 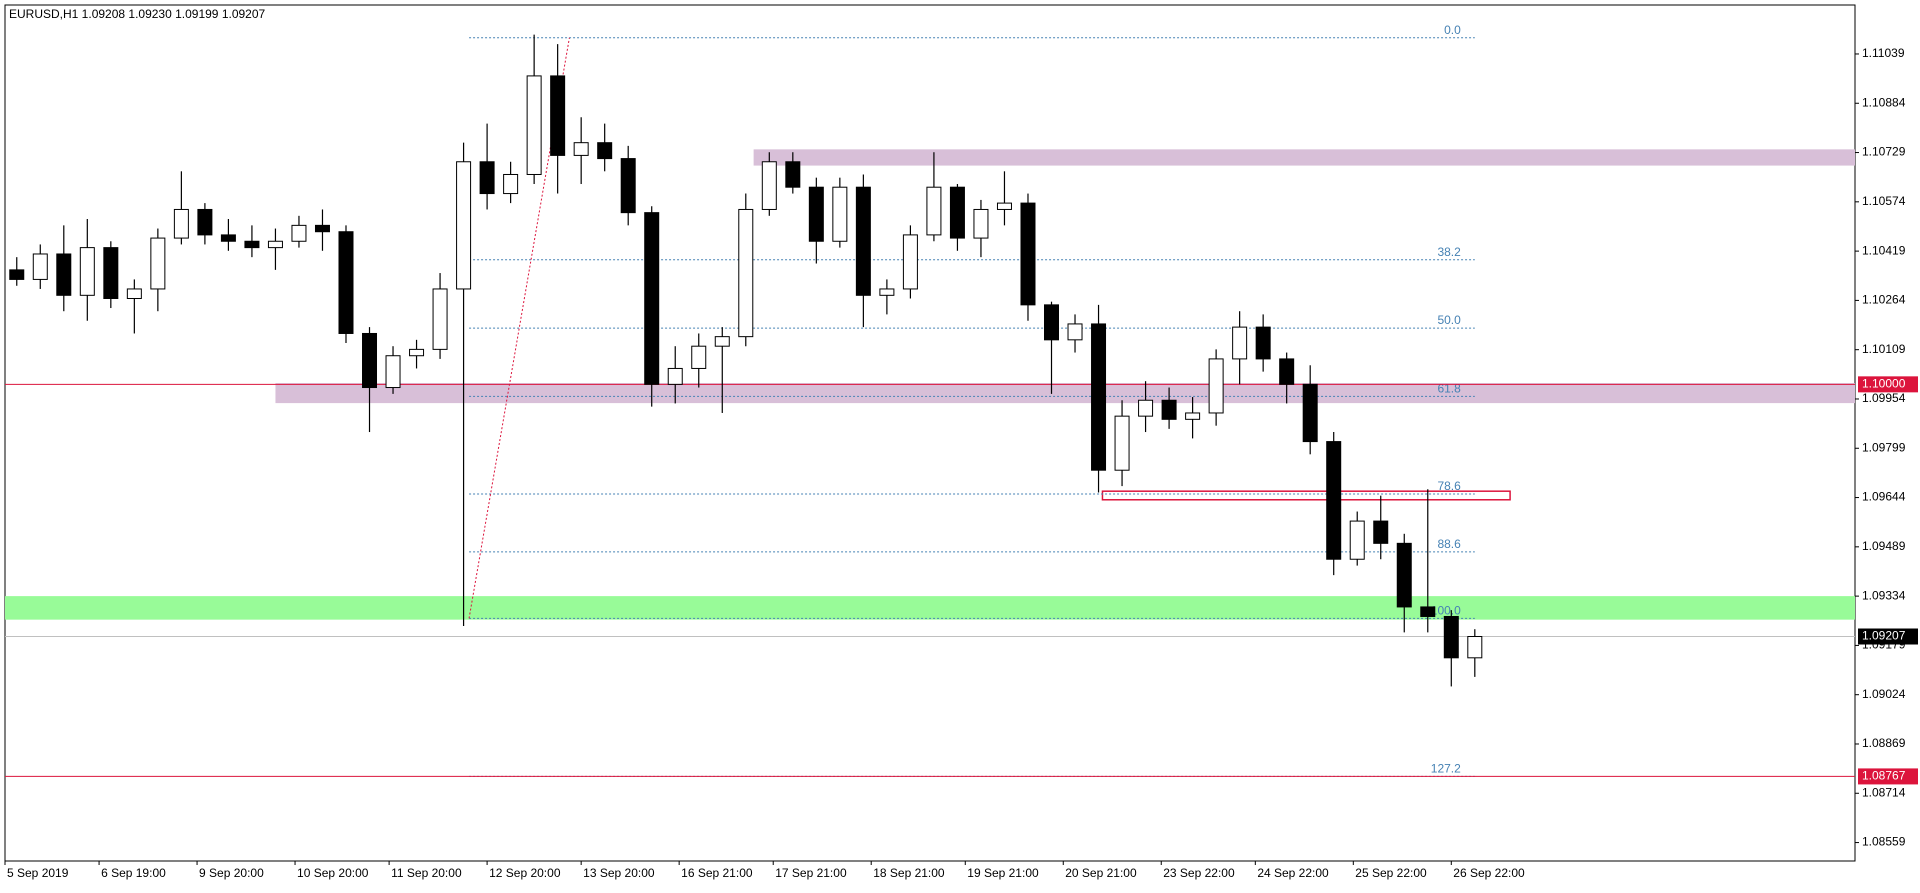 What do you see at coordinates (811, 873) in the screenshot?
I see `x-tick-label: 17 Sep 21:00` at bounding box center [811, 873].